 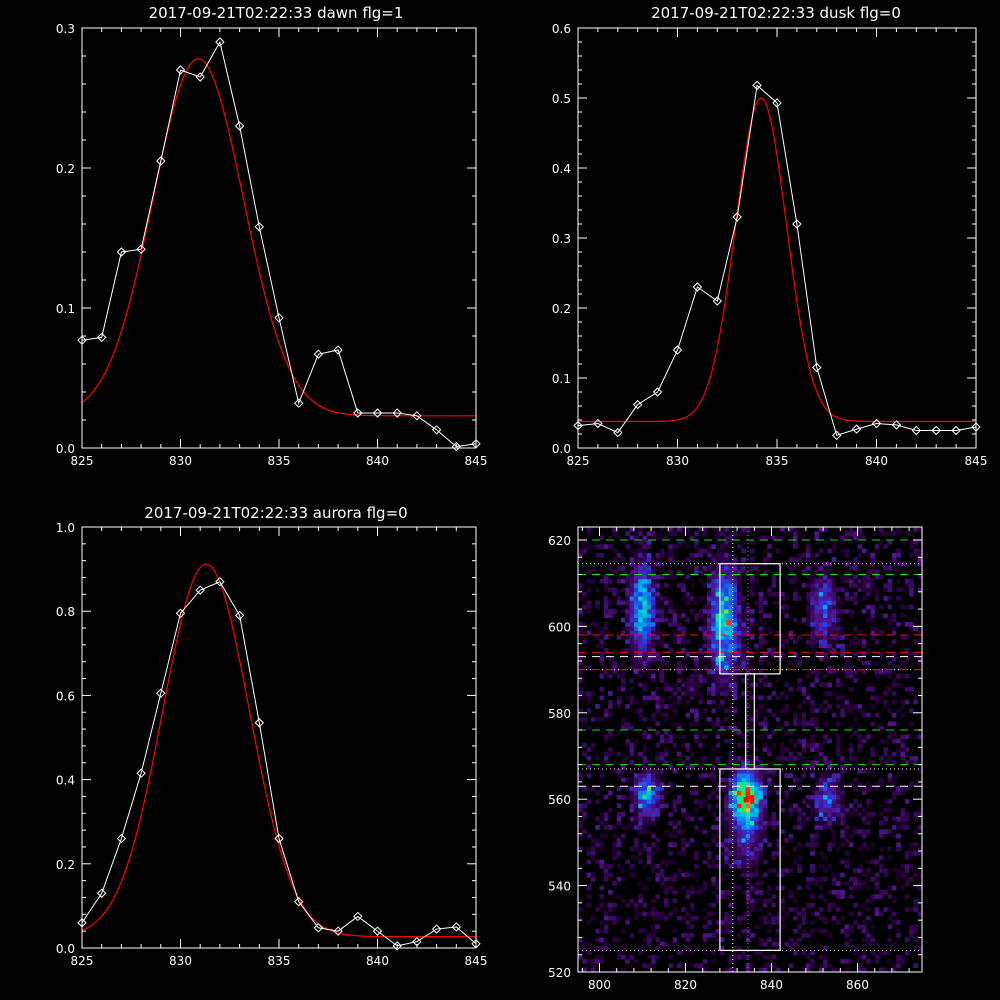 What do you see at coordinates (220, 582) in the screenshot?
I see `aurora-plot-data-point` at bounding box center [220, 582].